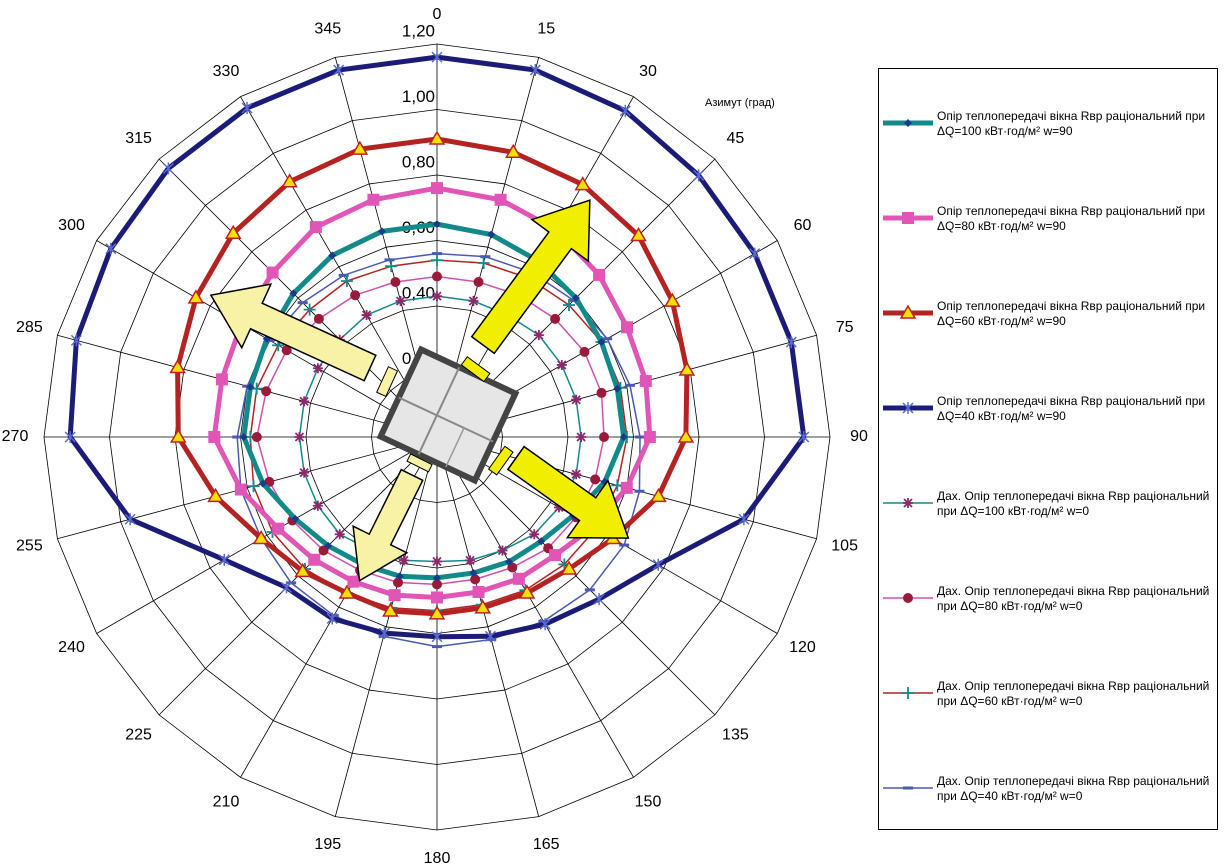 The width and height of the screenshot is (1229, 868). I want to click on y-tick-label: 0,80, so click(418, 161).